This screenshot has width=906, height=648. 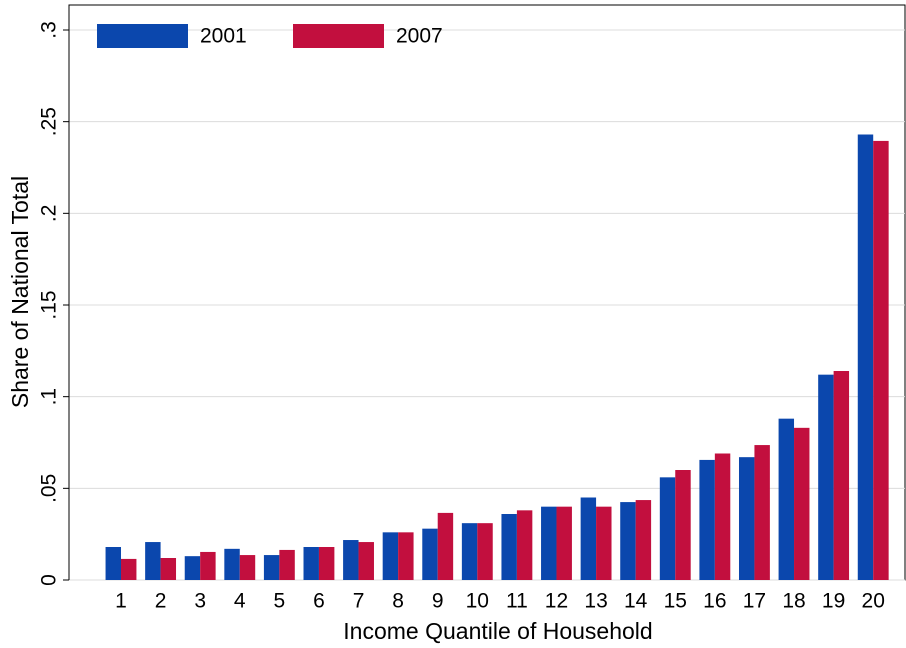 What do you see at coordinates (223, 36) in the screenshot?
I see `legend-label: 2001` at bounding box center [223, 36].